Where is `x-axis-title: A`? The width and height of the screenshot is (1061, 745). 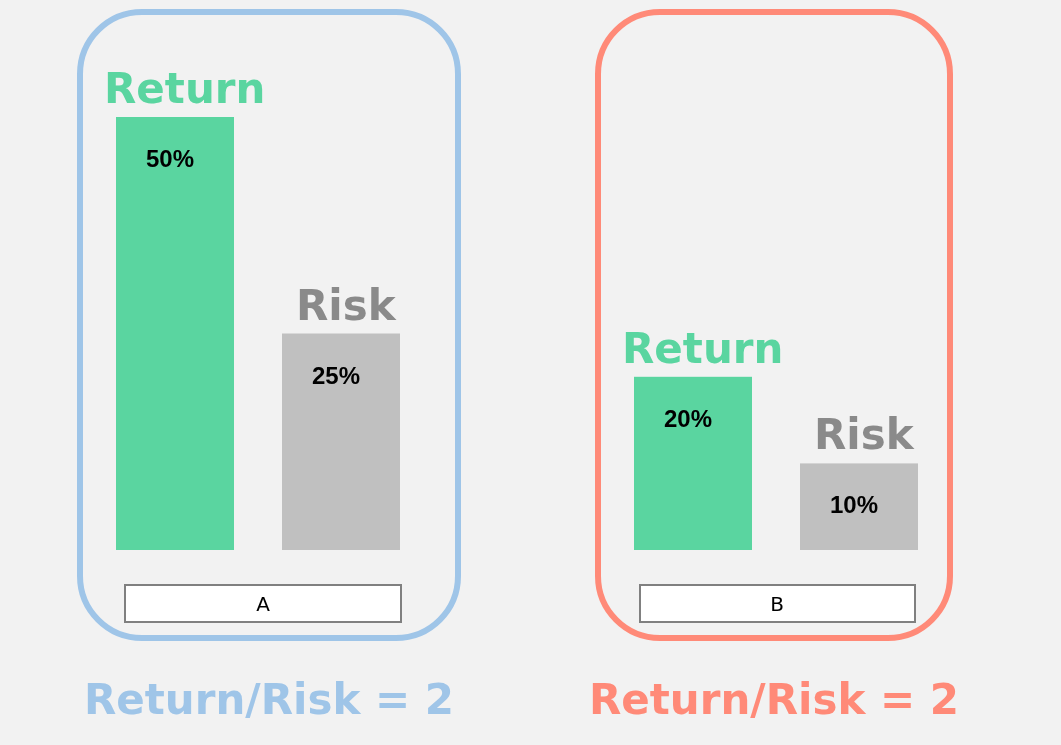 x-axis-title: A is located at coordinates (263, 604).